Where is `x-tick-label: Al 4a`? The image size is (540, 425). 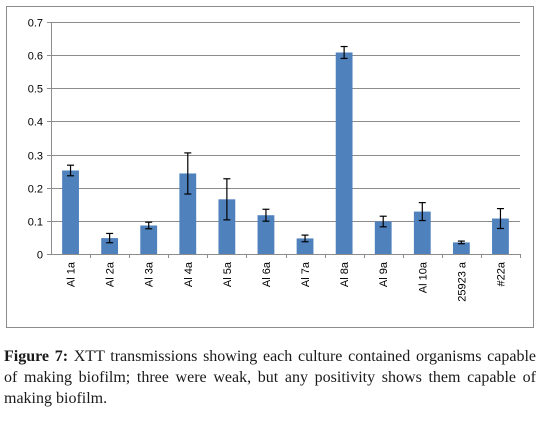 x-tick-label: Al 4a is located at coordinates (189, 274).